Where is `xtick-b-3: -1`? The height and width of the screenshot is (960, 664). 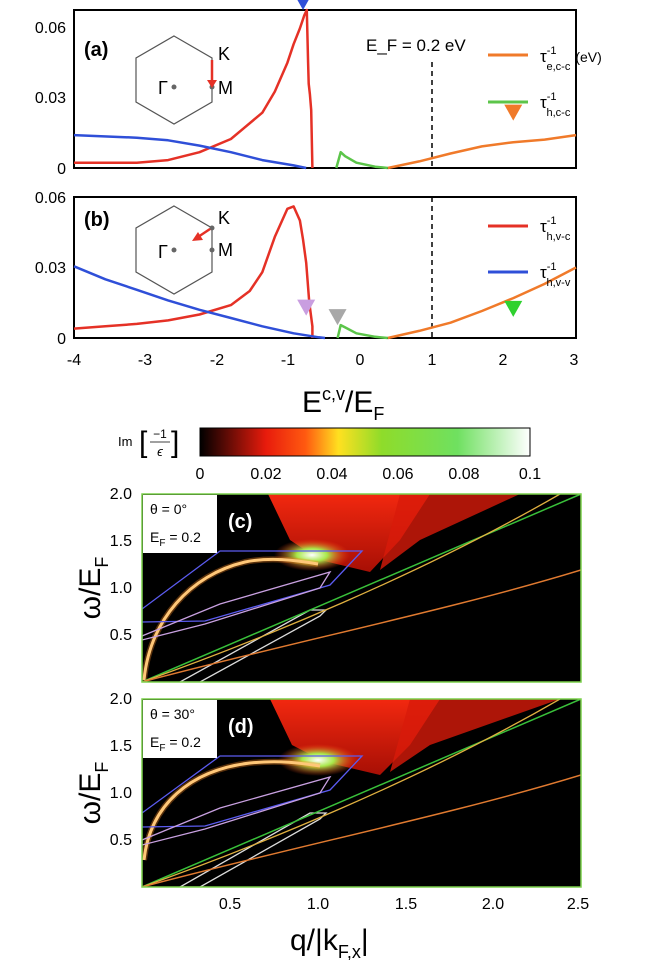
xtick-b-3: -1 is located at coordinates (288, 360).